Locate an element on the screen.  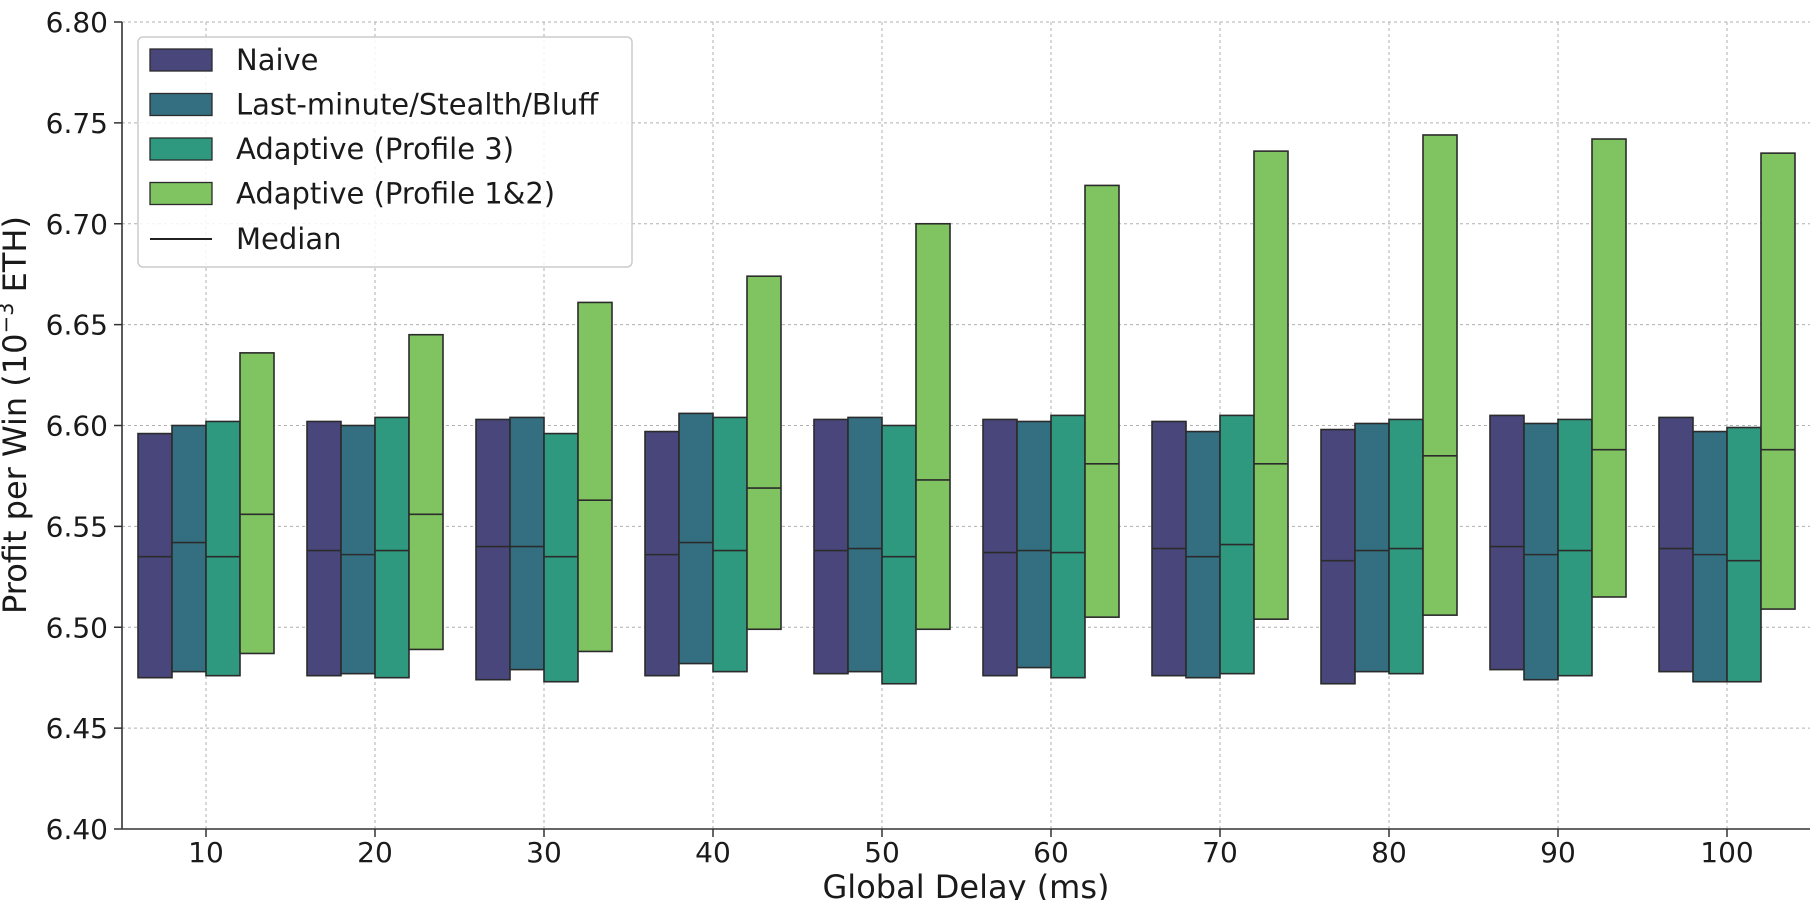
y-tick-label: 6.75 is located at coordinates (77, 123).